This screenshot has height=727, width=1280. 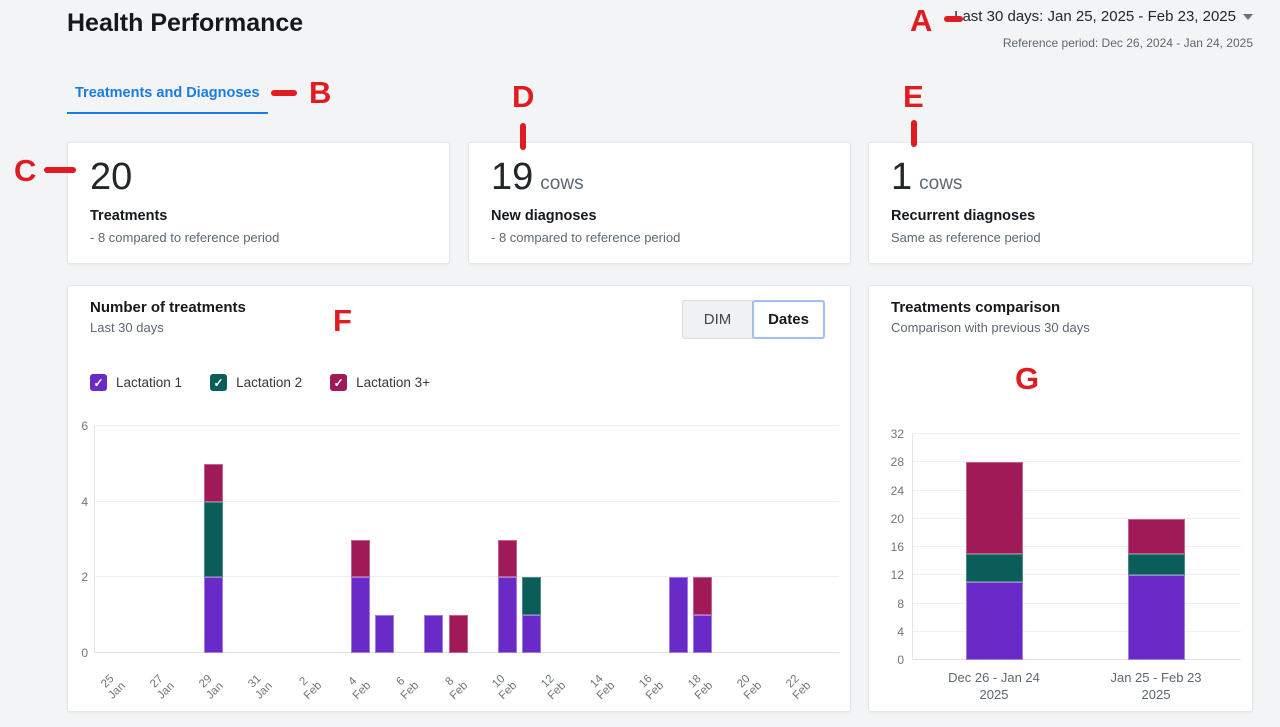 I want to click on legend-label: Lactation 3+, so click(x=393, y=382).